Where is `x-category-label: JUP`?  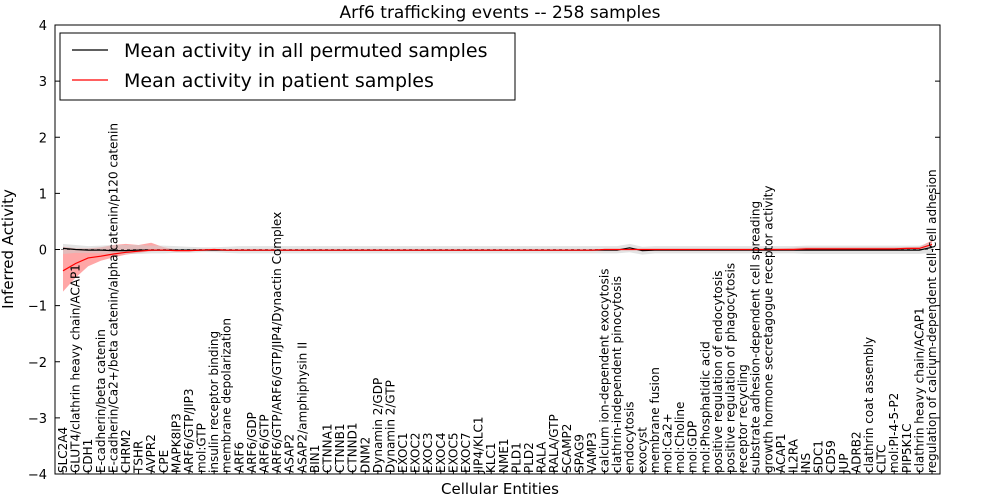 x-category-label: JUP is located at coordinates (844, 463).